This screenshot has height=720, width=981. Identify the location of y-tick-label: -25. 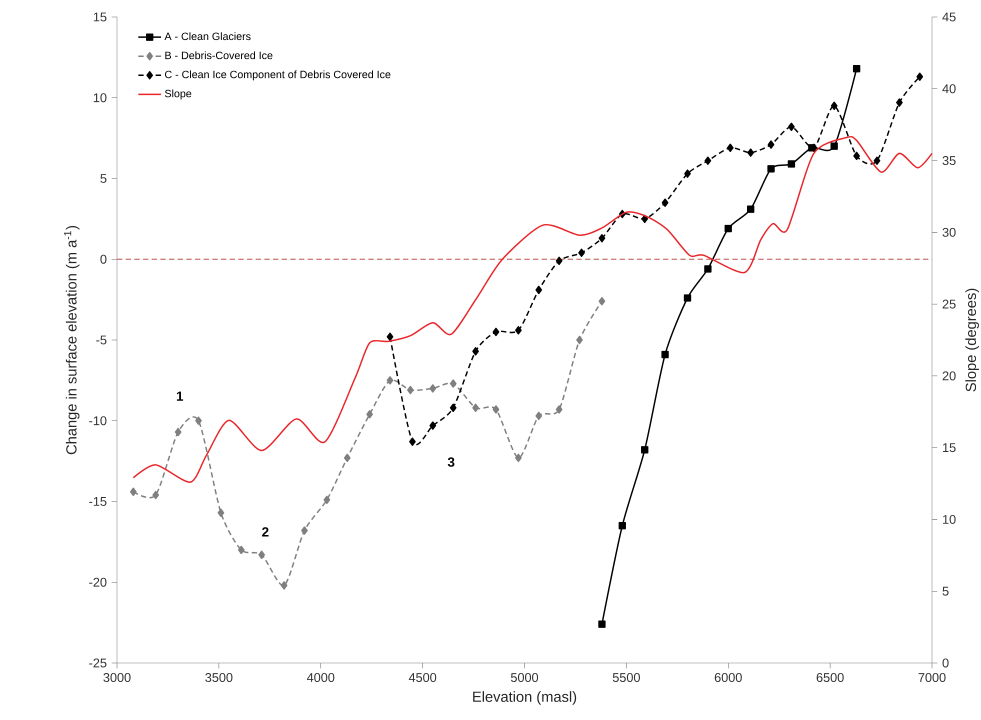
(97, 663).